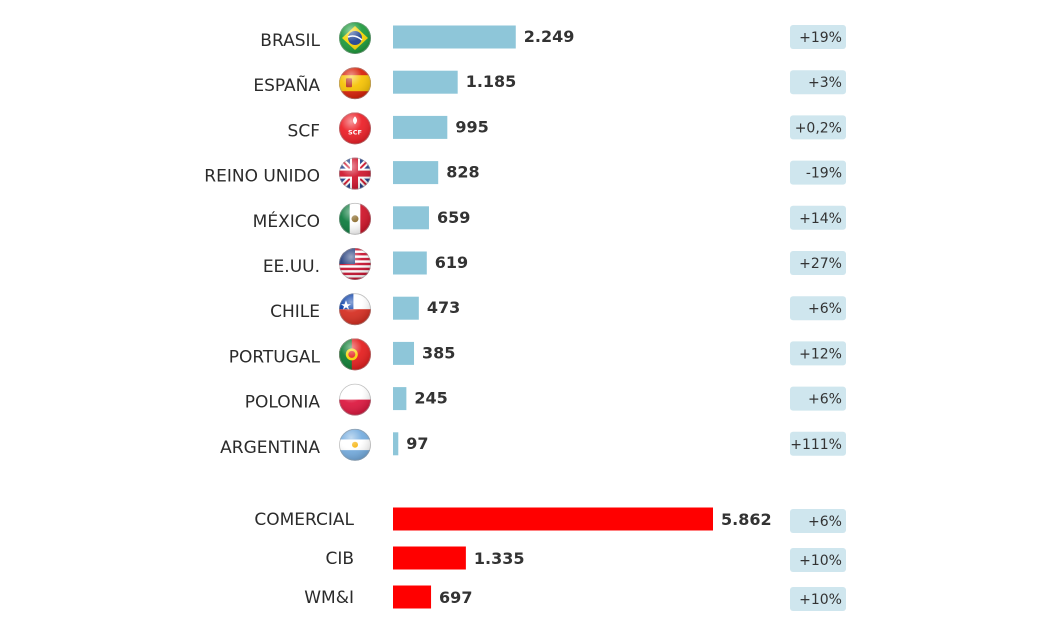 This screenshot has height=630, width=1050. What do you see at coordinates (291, 267) in the screenshot?
I see `category-label: EE.UU.` at bounding box center [291, 267].